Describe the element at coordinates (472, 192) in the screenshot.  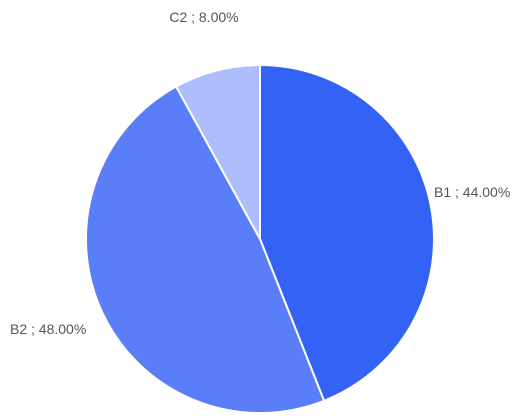
I see `slice-label-b1: B1 ; 44.00%` at that location.